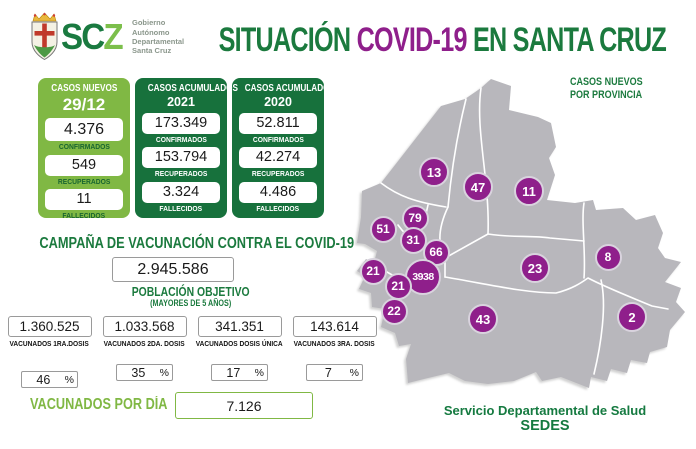 This screenshot has height=449, width=696. What do you see at coordinates (181, 123) in the screenshot?
I see `stat-value: 173.349` at bounding box center [181, 123].